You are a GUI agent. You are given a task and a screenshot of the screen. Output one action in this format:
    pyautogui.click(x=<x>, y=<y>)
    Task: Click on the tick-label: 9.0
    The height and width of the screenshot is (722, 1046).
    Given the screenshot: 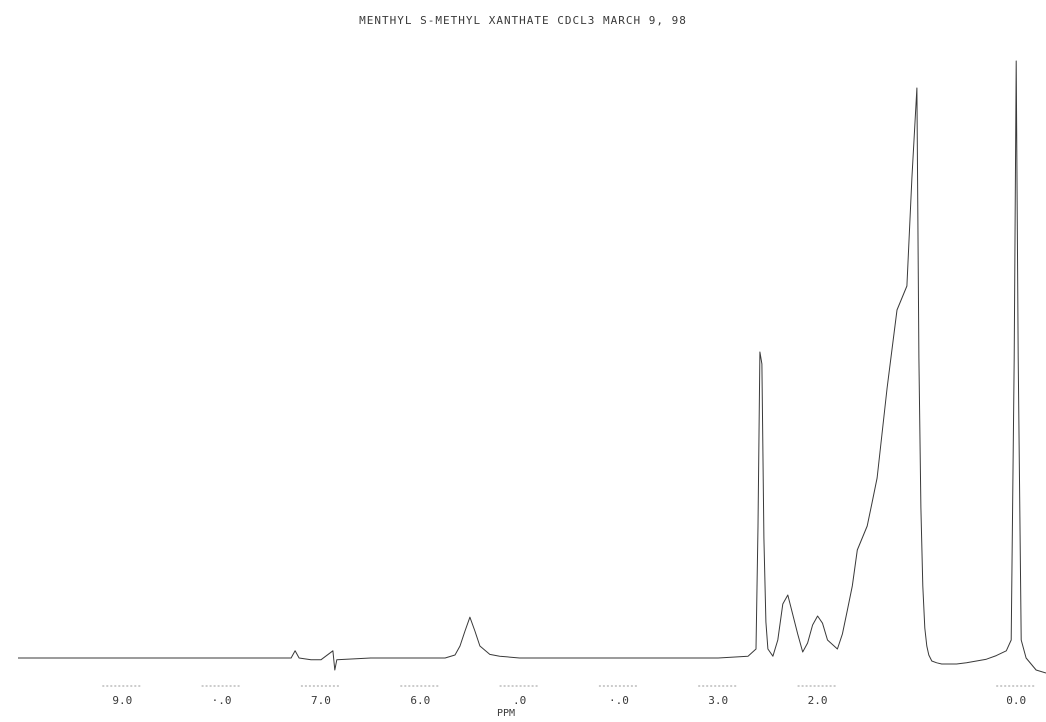 What is the action you would take?
    pyautogui.click(x=122, y=700)
    